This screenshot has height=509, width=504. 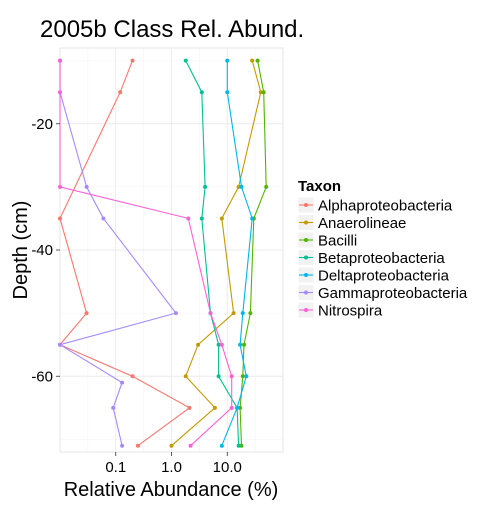 I want to click on legend-marker-anaerolineae, so click(x=306, y=223).